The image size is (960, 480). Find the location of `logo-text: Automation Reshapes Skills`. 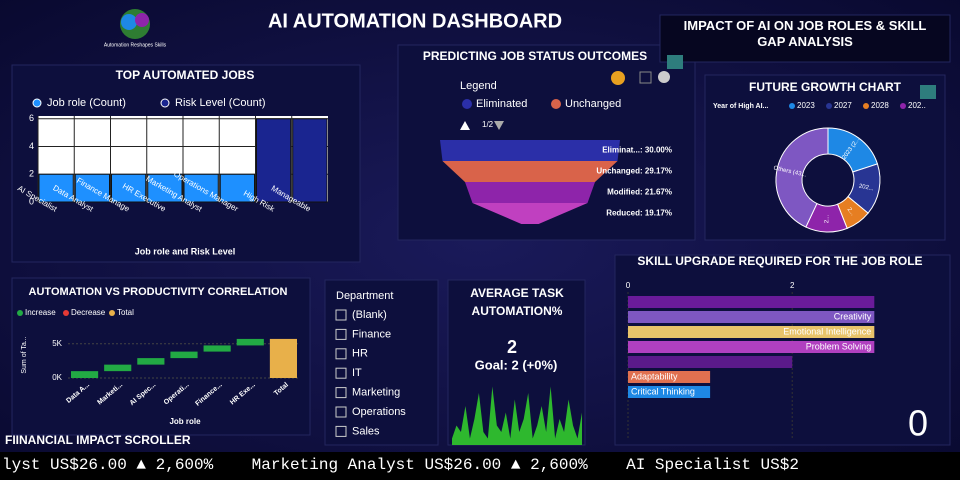

logo-text: Automation Reshapes Skills is located at coordinates (135, 45).